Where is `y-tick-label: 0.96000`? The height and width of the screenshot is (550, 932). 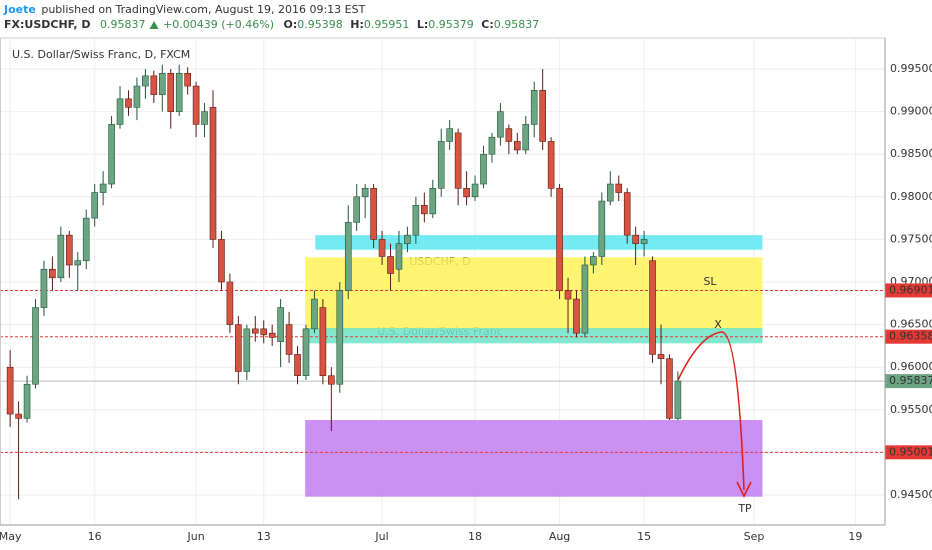 y-tick-label: 0.96000 is located at coordinates (911, 366).